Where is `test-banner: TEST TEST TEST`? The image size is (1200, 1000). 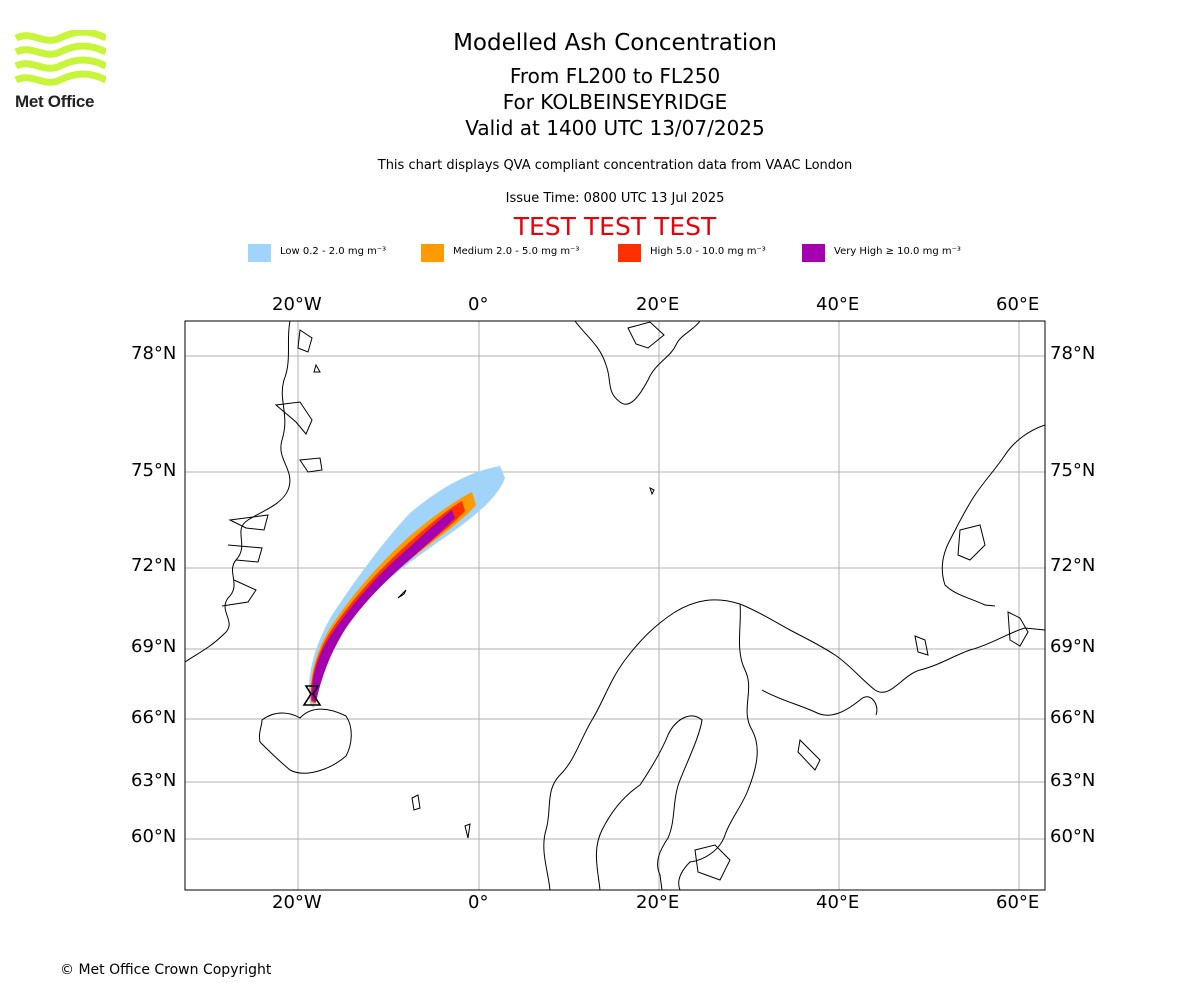 test-banner: TEST TEST TEST is located at coordinates (615, 226).